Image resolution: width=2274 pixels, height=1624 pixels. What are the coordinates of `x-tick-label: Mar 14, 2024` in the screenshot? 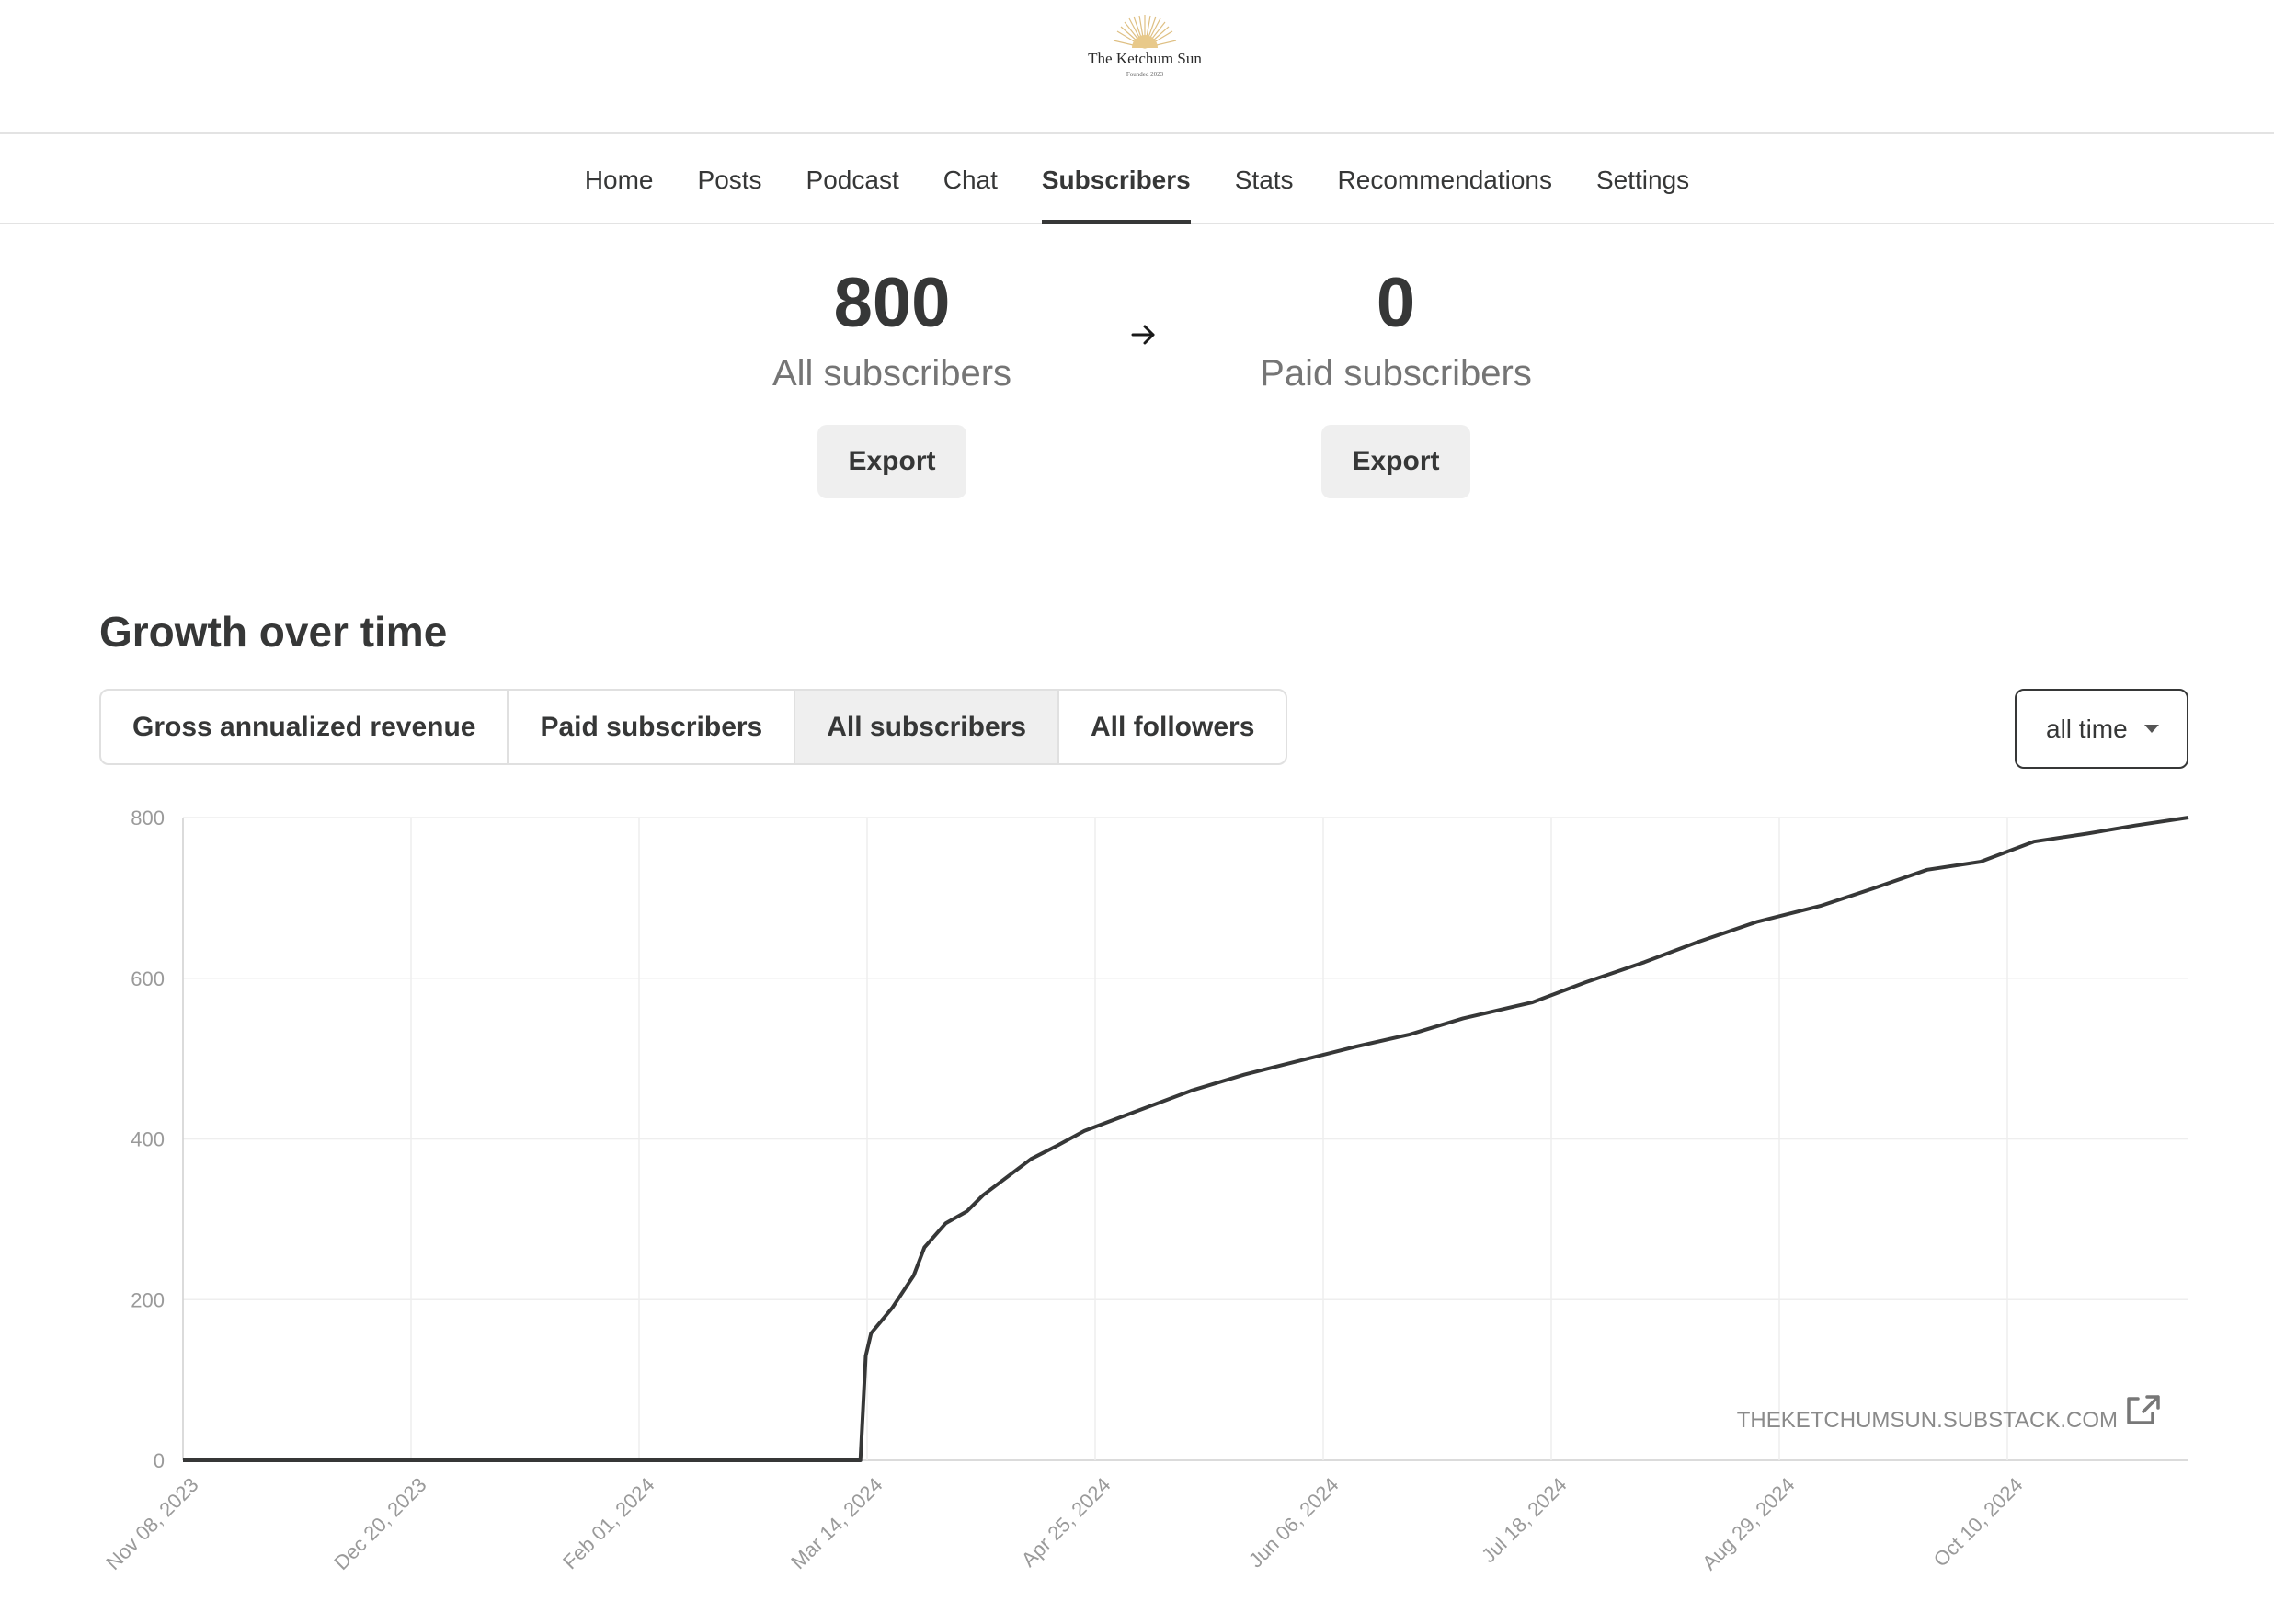 It's located at (836, 1523).